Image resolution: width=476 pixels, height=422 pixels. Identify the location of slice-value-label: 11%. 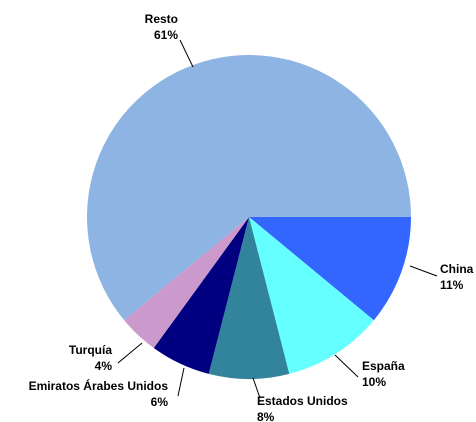
(452, 285).